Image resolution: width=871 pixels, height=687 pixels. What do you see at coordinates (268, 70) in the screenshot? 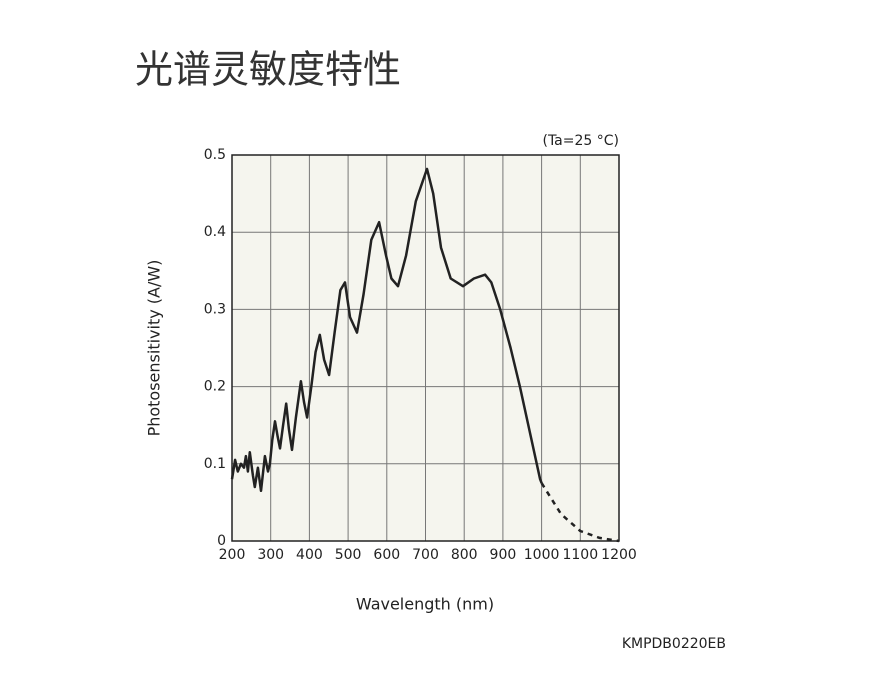
I see `chart-title: 光谱灵敏度特性` at bounding box center [268, 70].